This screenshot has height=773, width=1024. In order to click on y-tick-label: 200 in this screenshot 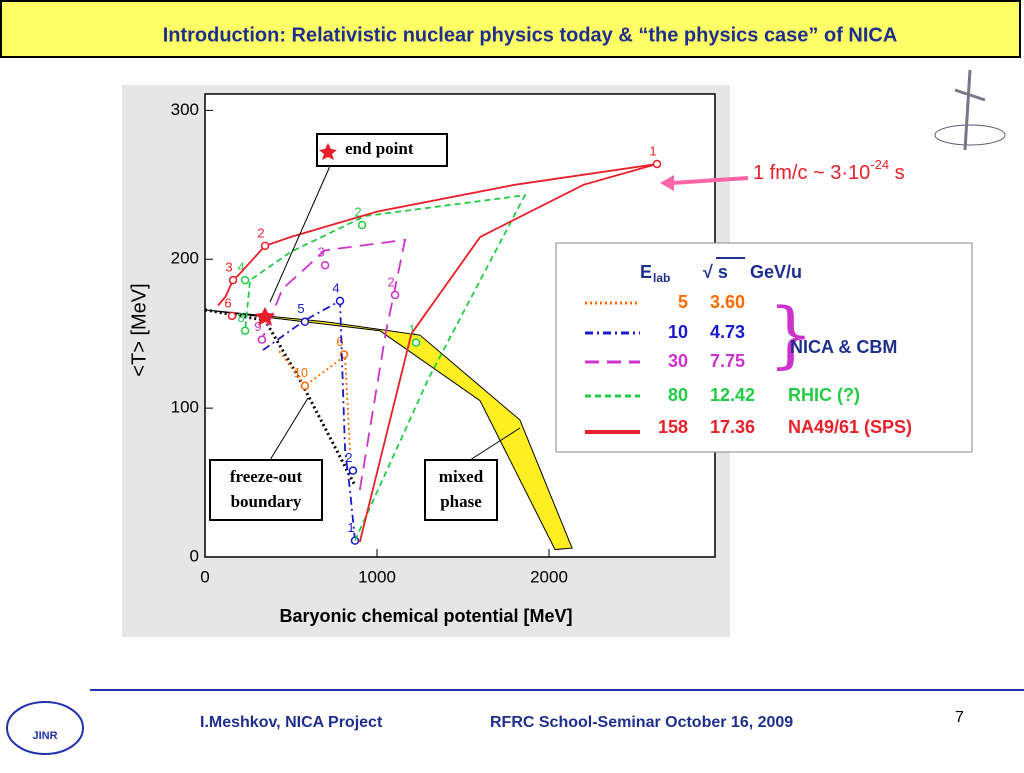, I will do `click(185, 258)`.